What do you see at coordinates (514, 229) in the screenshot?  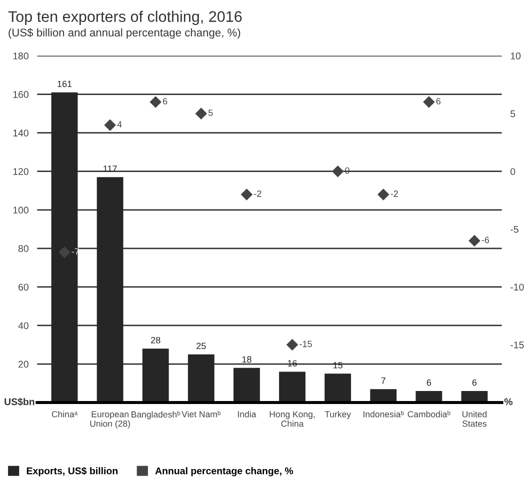 I see `y2-tick-label: -5` at bounding box center [514, 229].